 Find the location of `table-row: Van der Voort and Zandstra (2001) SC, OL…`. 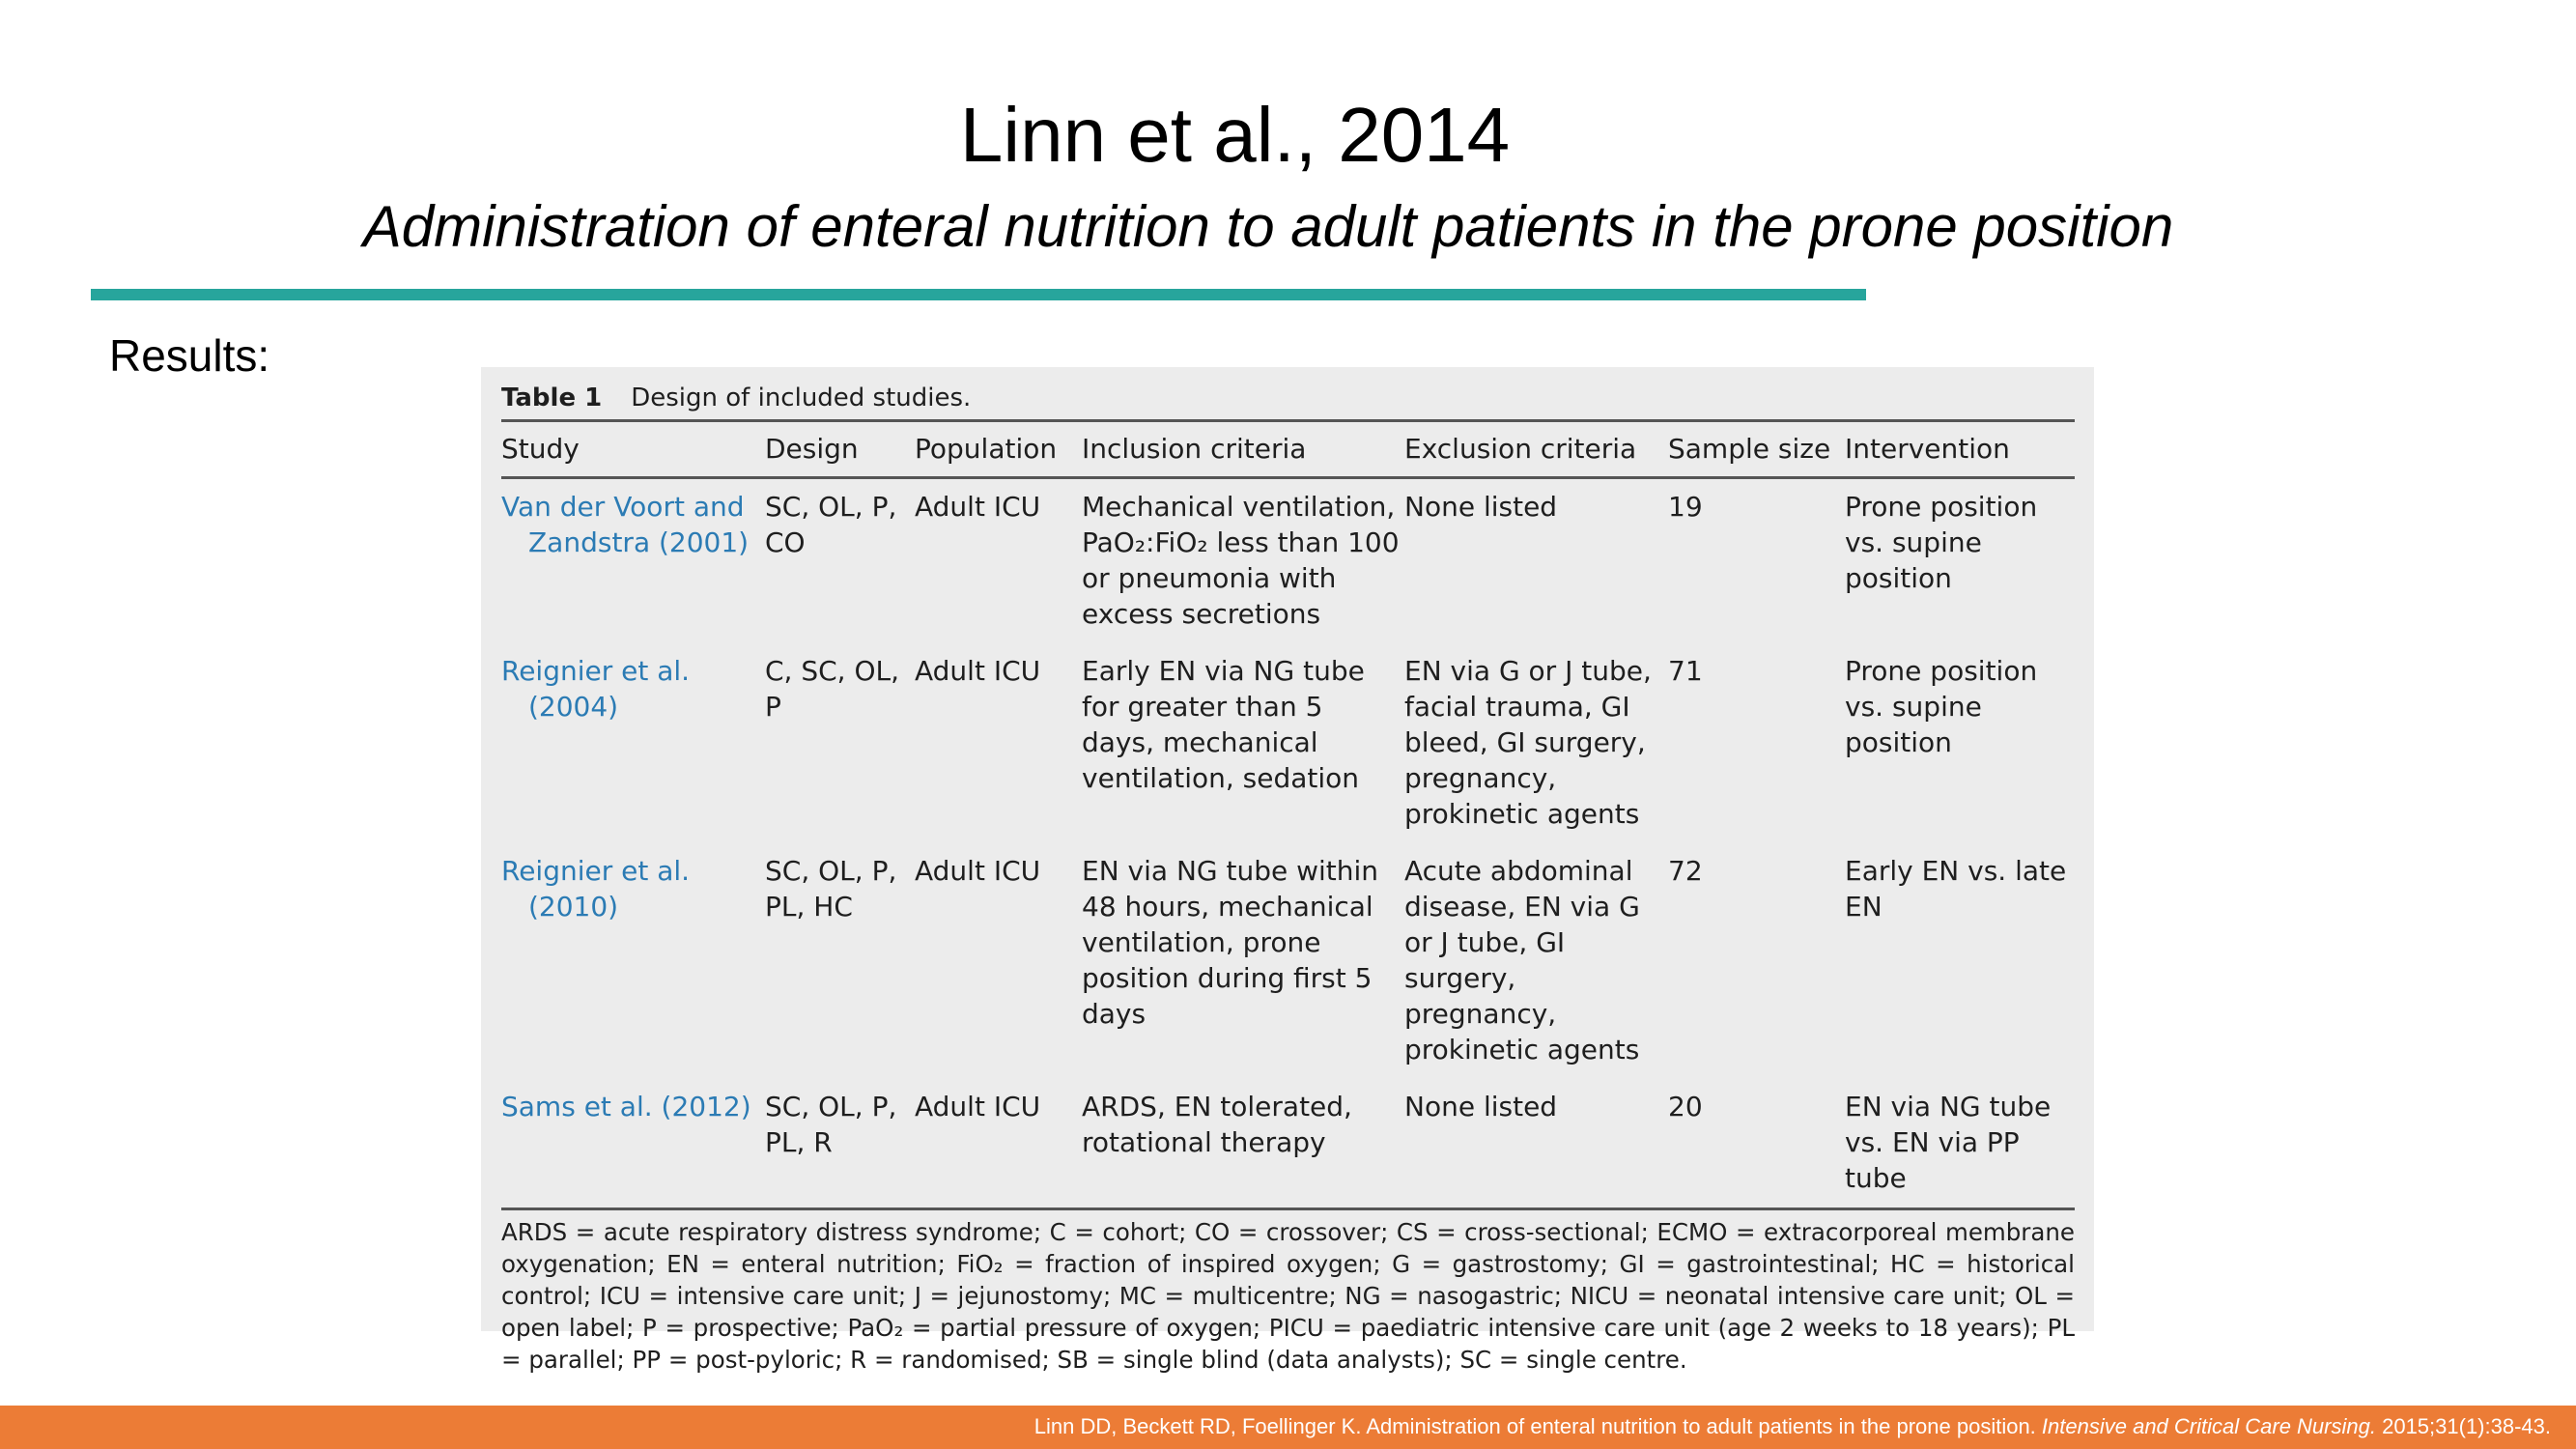

table-row: Van der Voort and Zandstra (2001) SC, OL… is located at coordinates (1288, 561).